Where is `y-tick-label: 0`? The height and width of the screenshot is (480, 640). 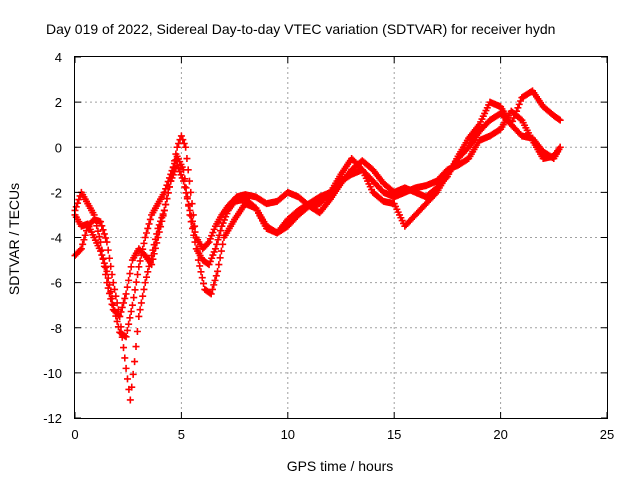 y-tick-label: 0 is located at coordinates (58, 147).